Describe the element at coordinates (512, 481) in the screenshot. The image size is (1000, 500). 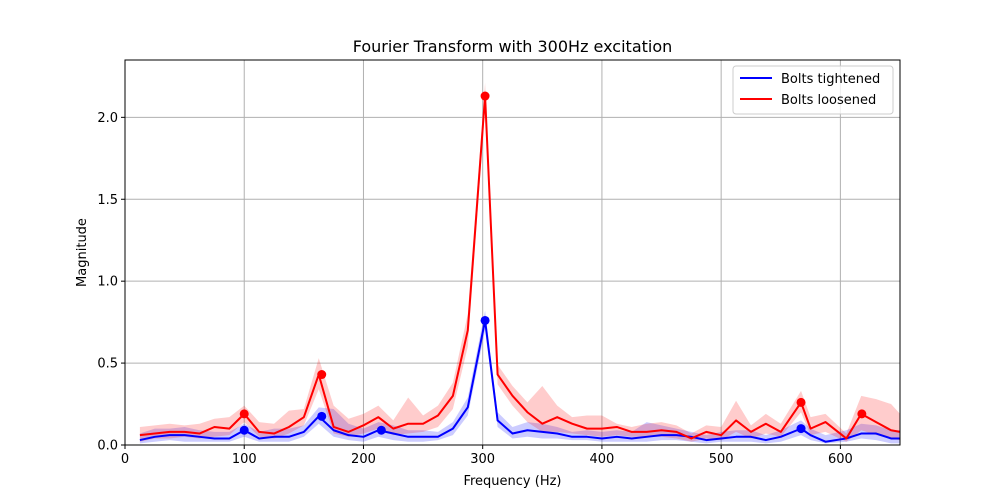
I see `x-axis-label: Frequency (Hz)` at that location.